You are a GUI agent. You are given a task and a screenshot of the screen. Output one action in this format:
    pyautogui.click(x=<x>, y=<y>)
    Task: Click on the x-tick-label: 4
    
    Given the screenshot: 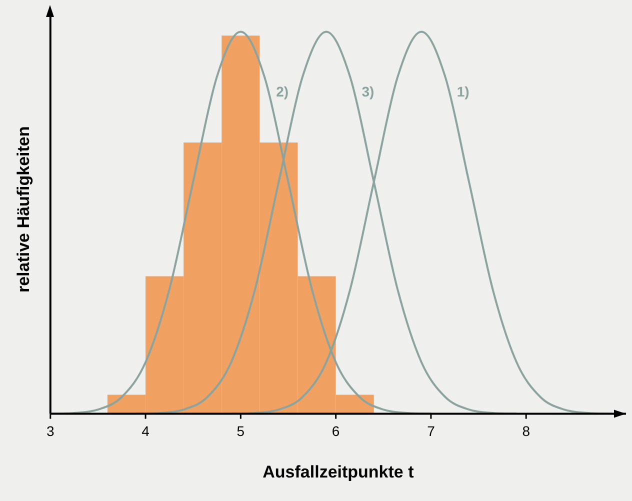 What is the action you would take?
    pyautogui.click(x=146, y=431)
    